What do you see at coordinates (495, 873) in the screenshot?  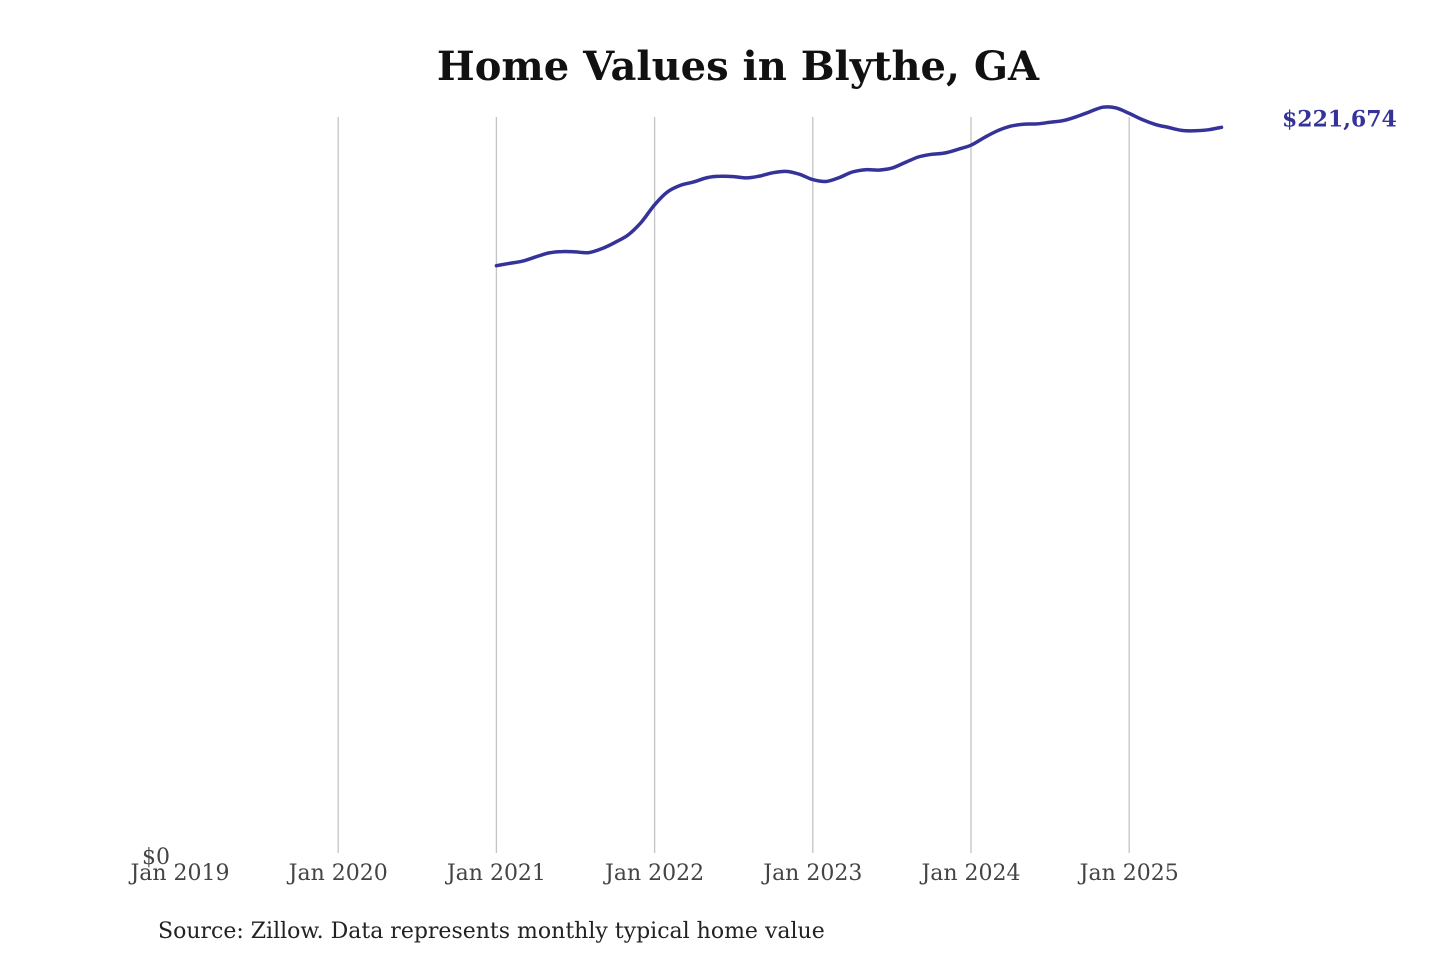 I see `x-tick-label: Jan 2021` at bounding box center [495, 873].